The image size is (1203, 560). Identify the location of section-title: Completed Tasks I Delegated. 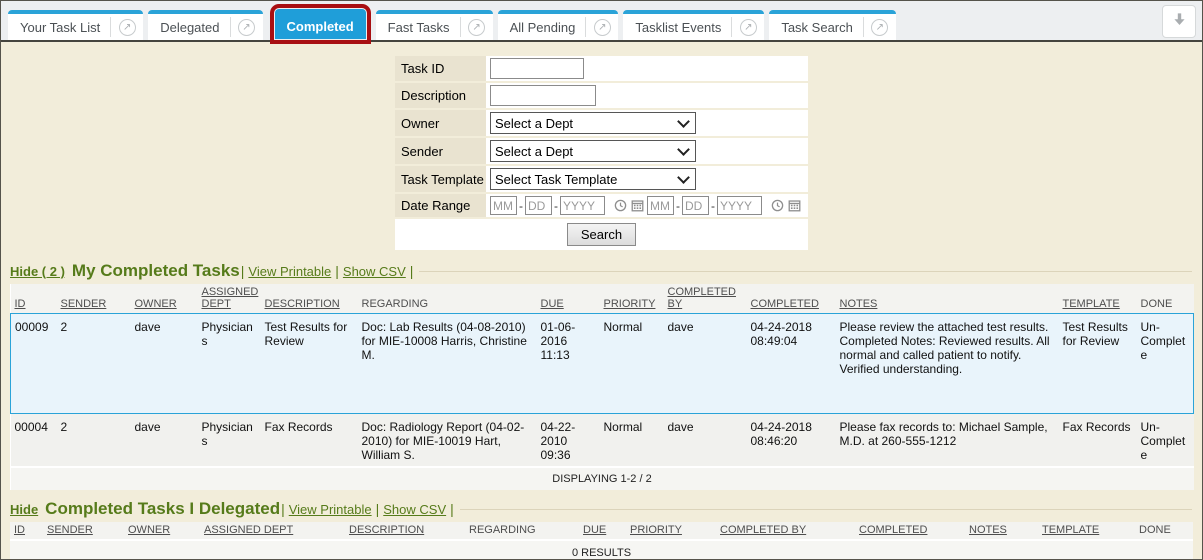
(163, 508).